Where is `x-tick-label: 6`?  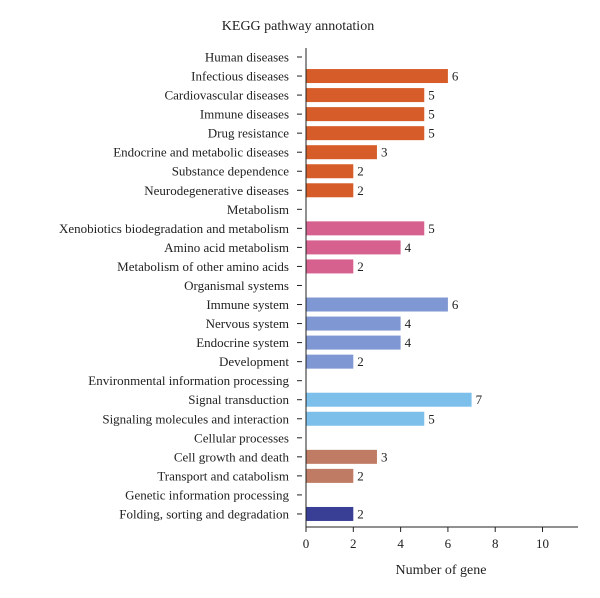 x-tick-label: 6 is located at coordinates (448, 543).